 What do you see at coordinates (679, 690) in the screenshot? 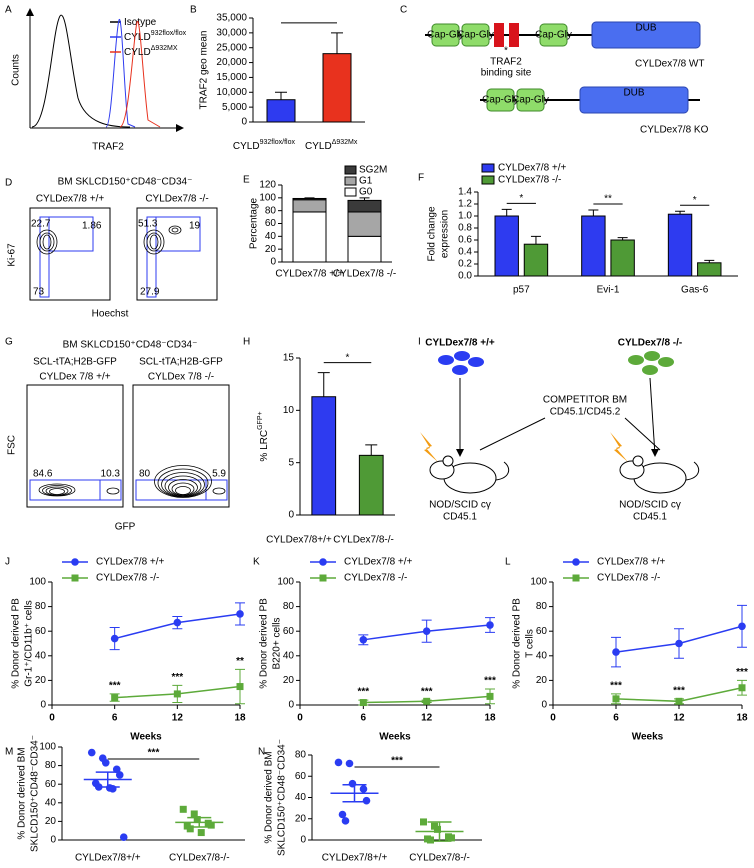
I see `significance: ***` at bounding box center [679, 690].